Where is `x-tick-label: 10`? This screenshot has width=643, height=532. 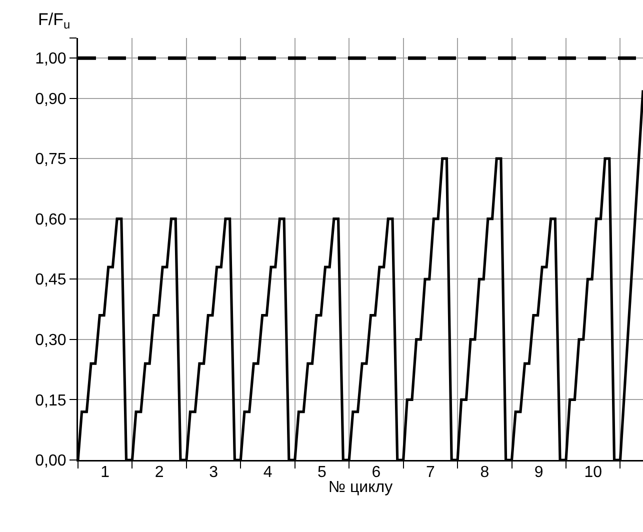 x-tick-label: 10 is located at coordinates (593, 472).